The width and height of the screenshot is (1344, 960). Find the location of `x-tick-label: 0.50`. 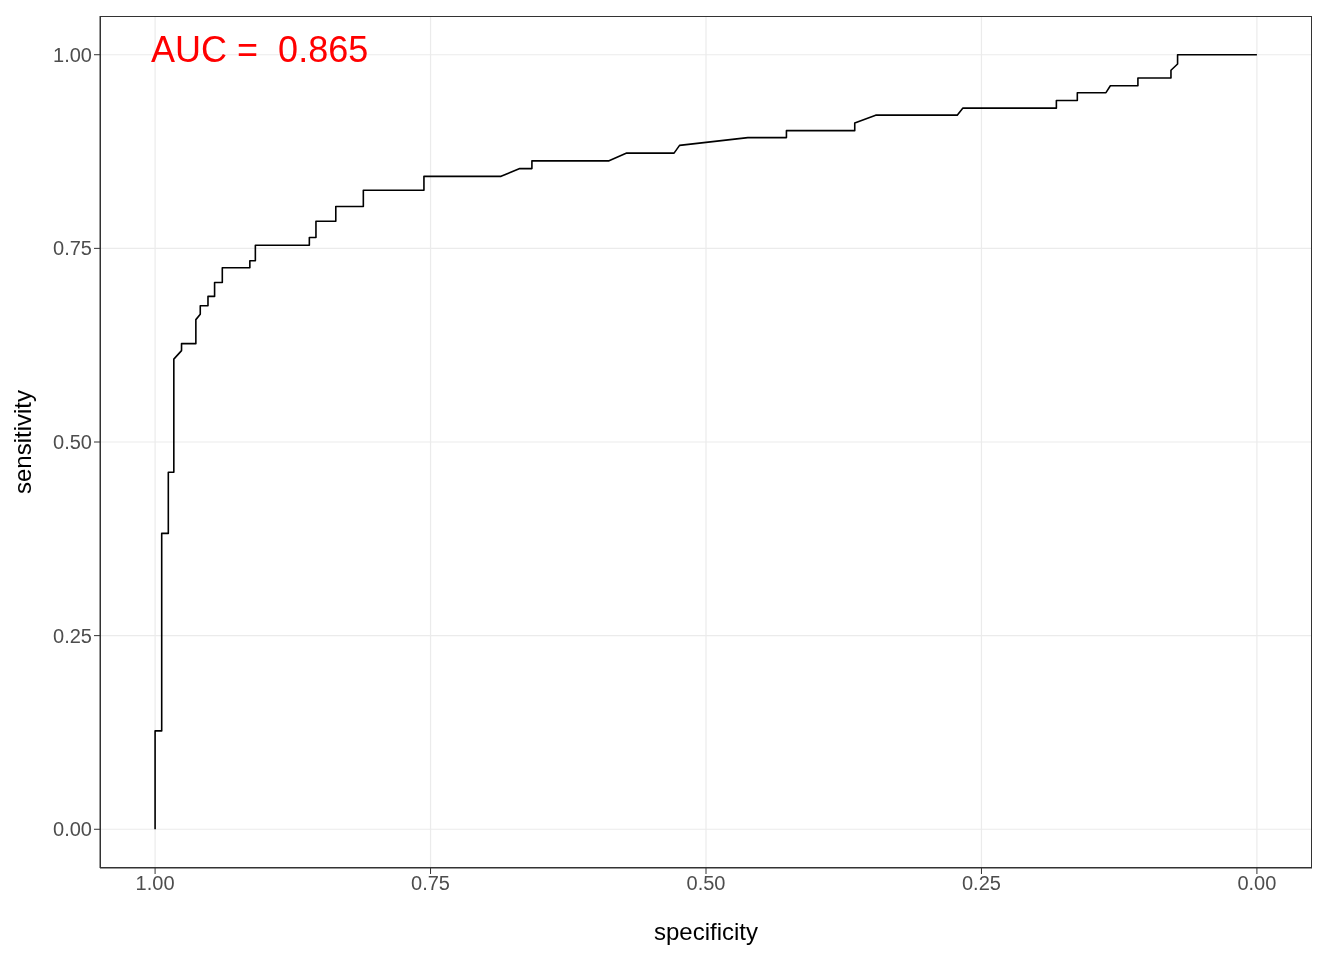

x-tick-label: 0.50 is located at coordinates (706, 883).